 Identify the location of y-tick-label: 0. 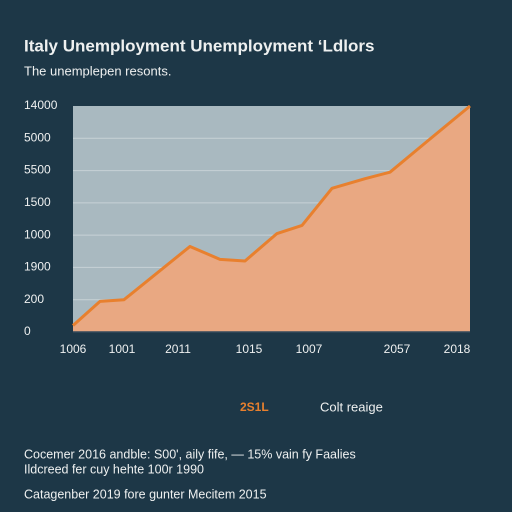
(27, 331).